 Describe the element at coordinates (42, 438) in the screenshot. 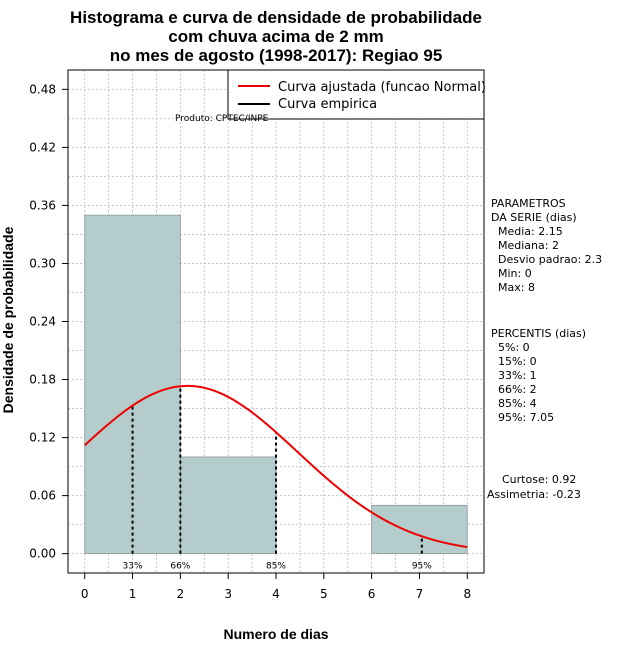

I see `y-tick-label-2: 0.12` at that location.